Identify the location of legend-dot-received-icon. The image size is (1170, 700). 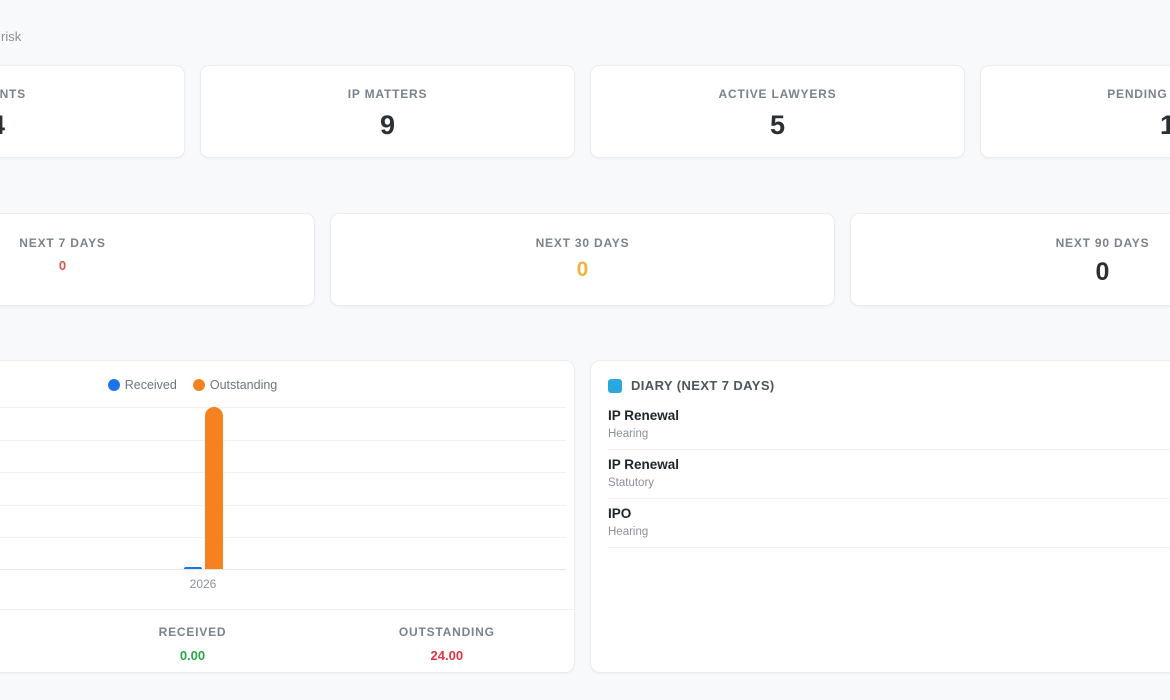
(113, 385).